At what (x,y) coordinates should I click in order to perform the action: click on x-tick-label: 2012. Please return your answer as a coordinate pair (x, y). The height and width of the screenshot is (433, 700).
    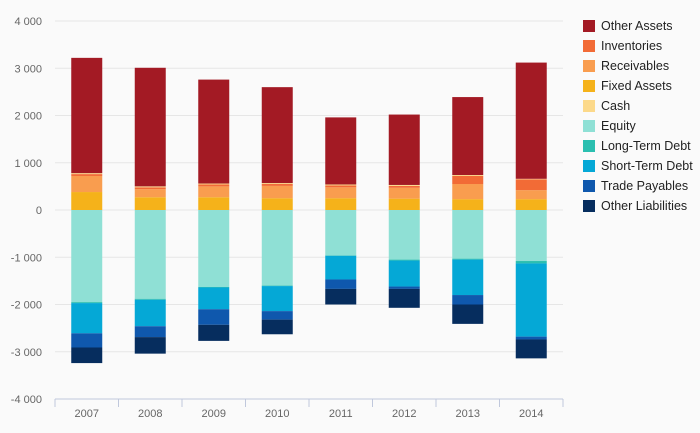
    Looking at the image, I should click on (404, 414).